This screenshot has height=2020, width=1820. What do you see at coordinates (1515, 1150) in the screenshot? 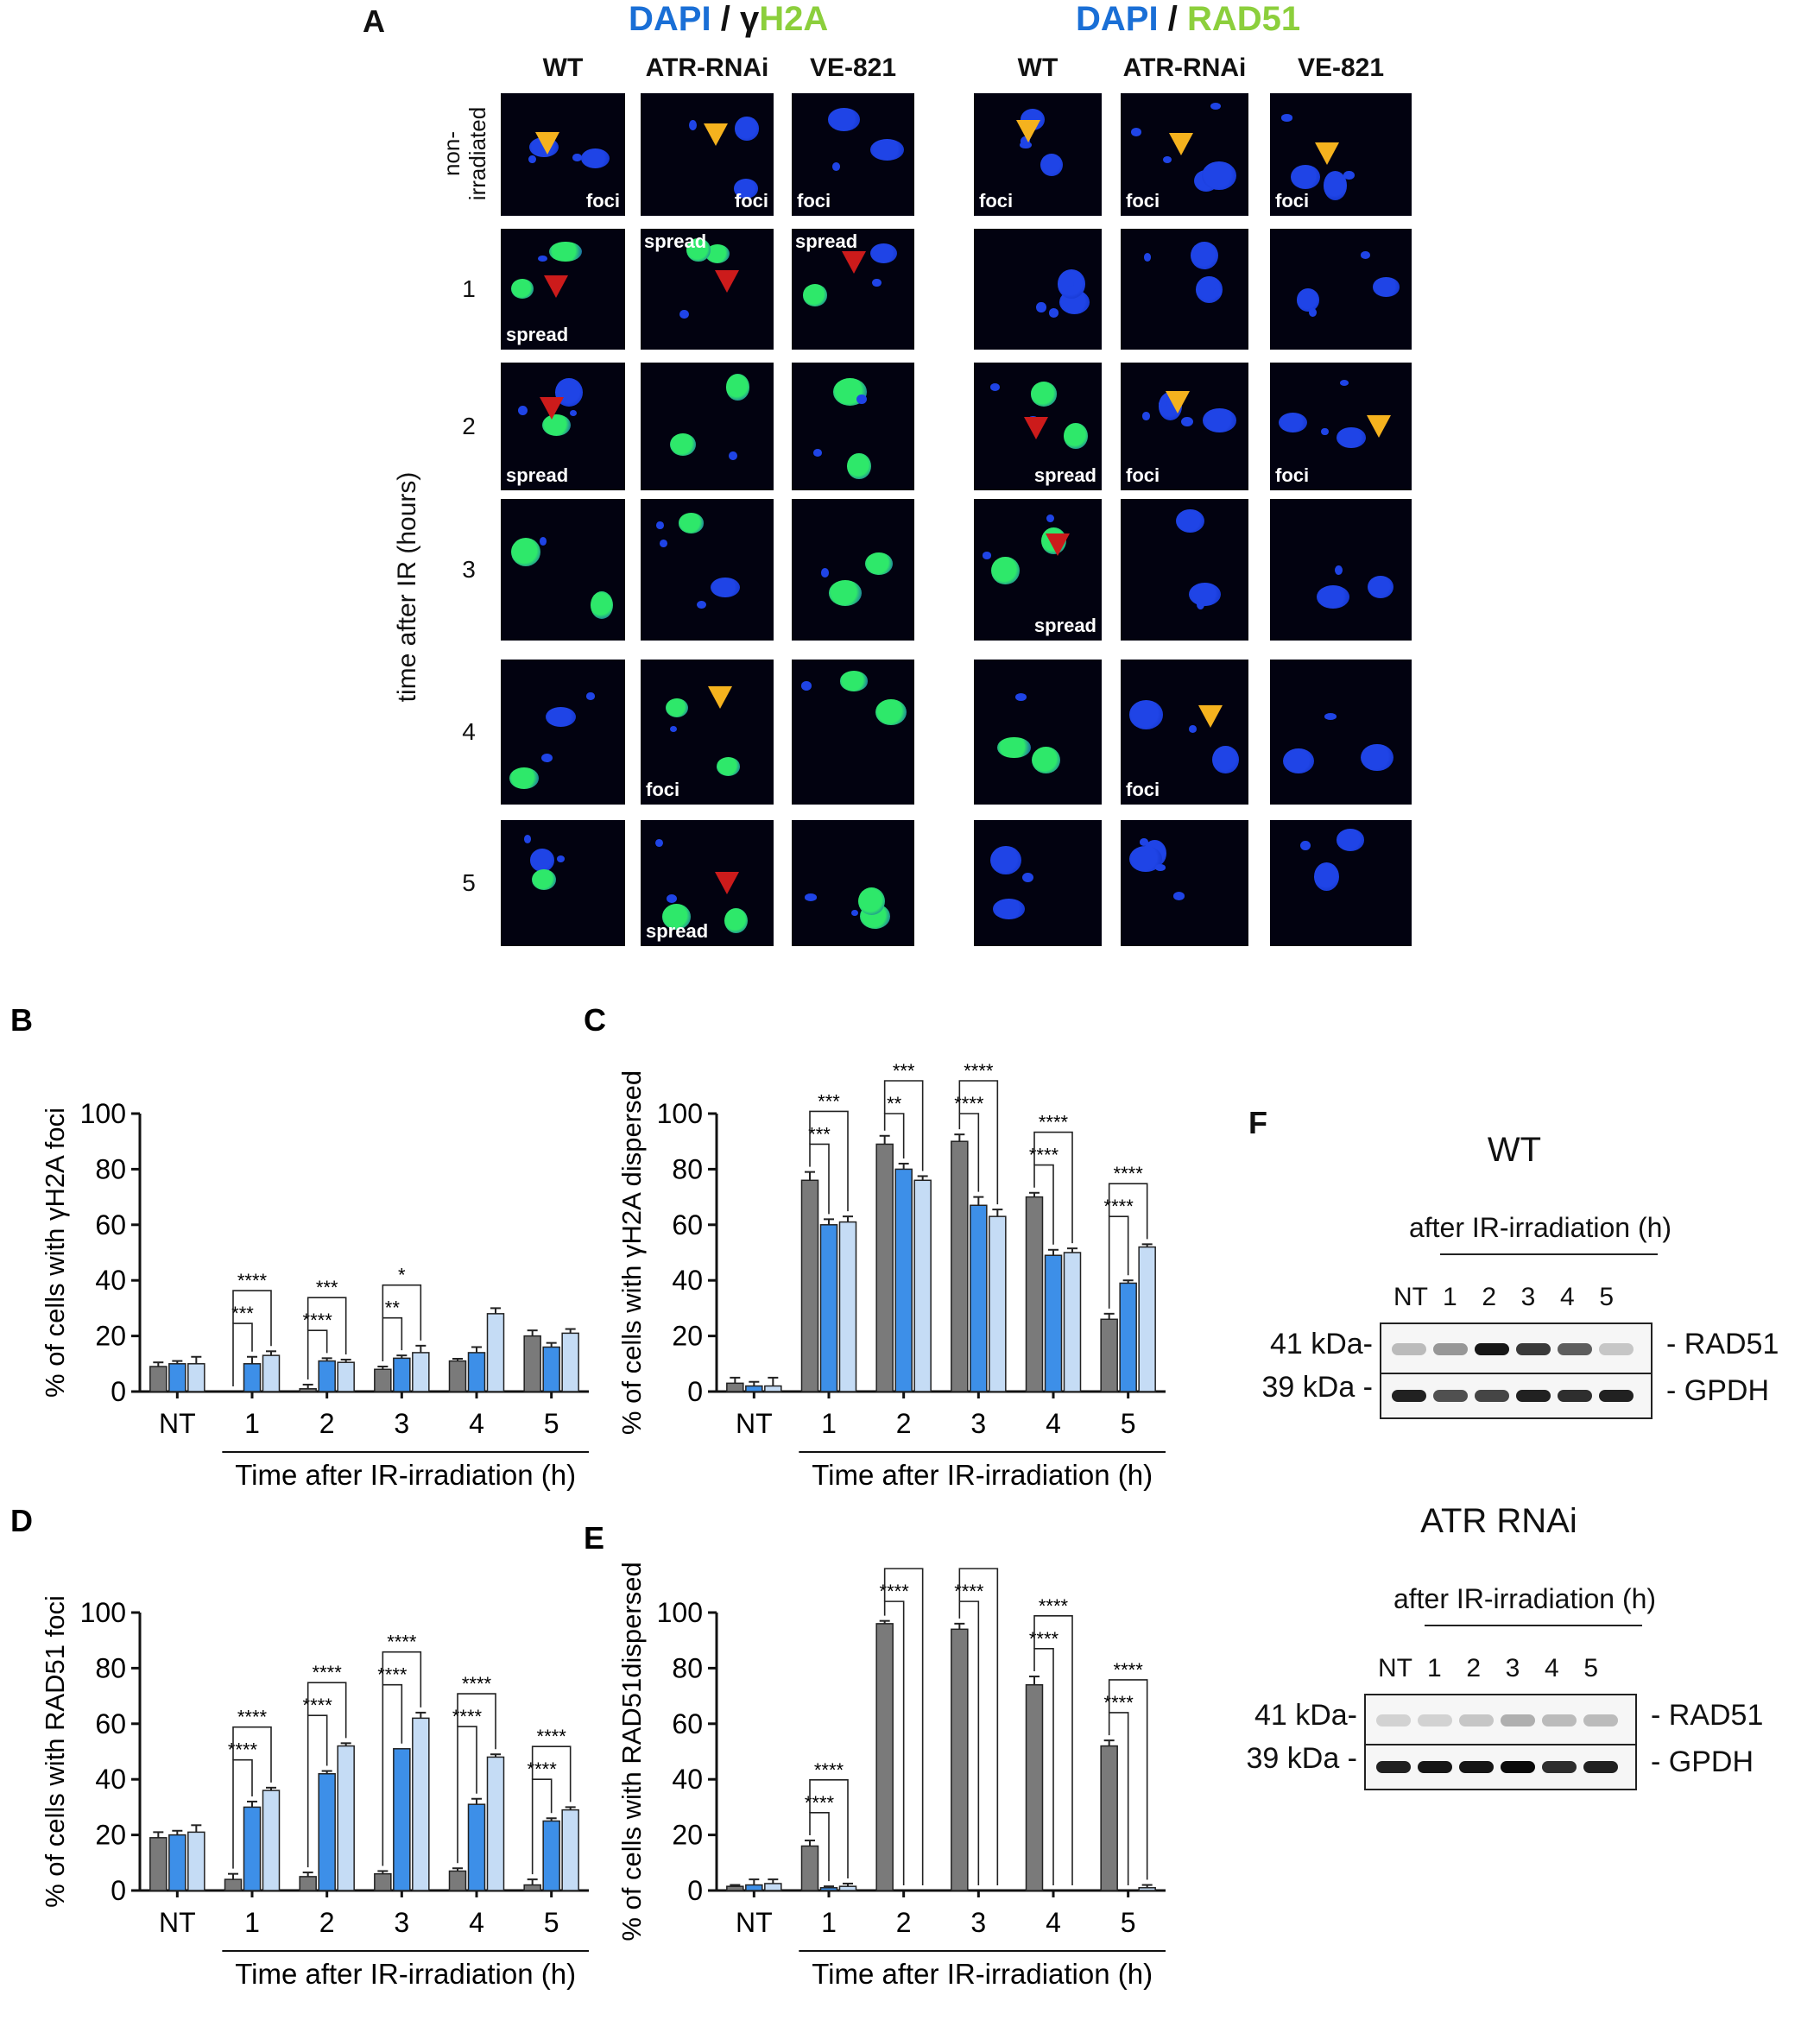
I see `blot-title: WT` at bounding box center [1515, 1150].